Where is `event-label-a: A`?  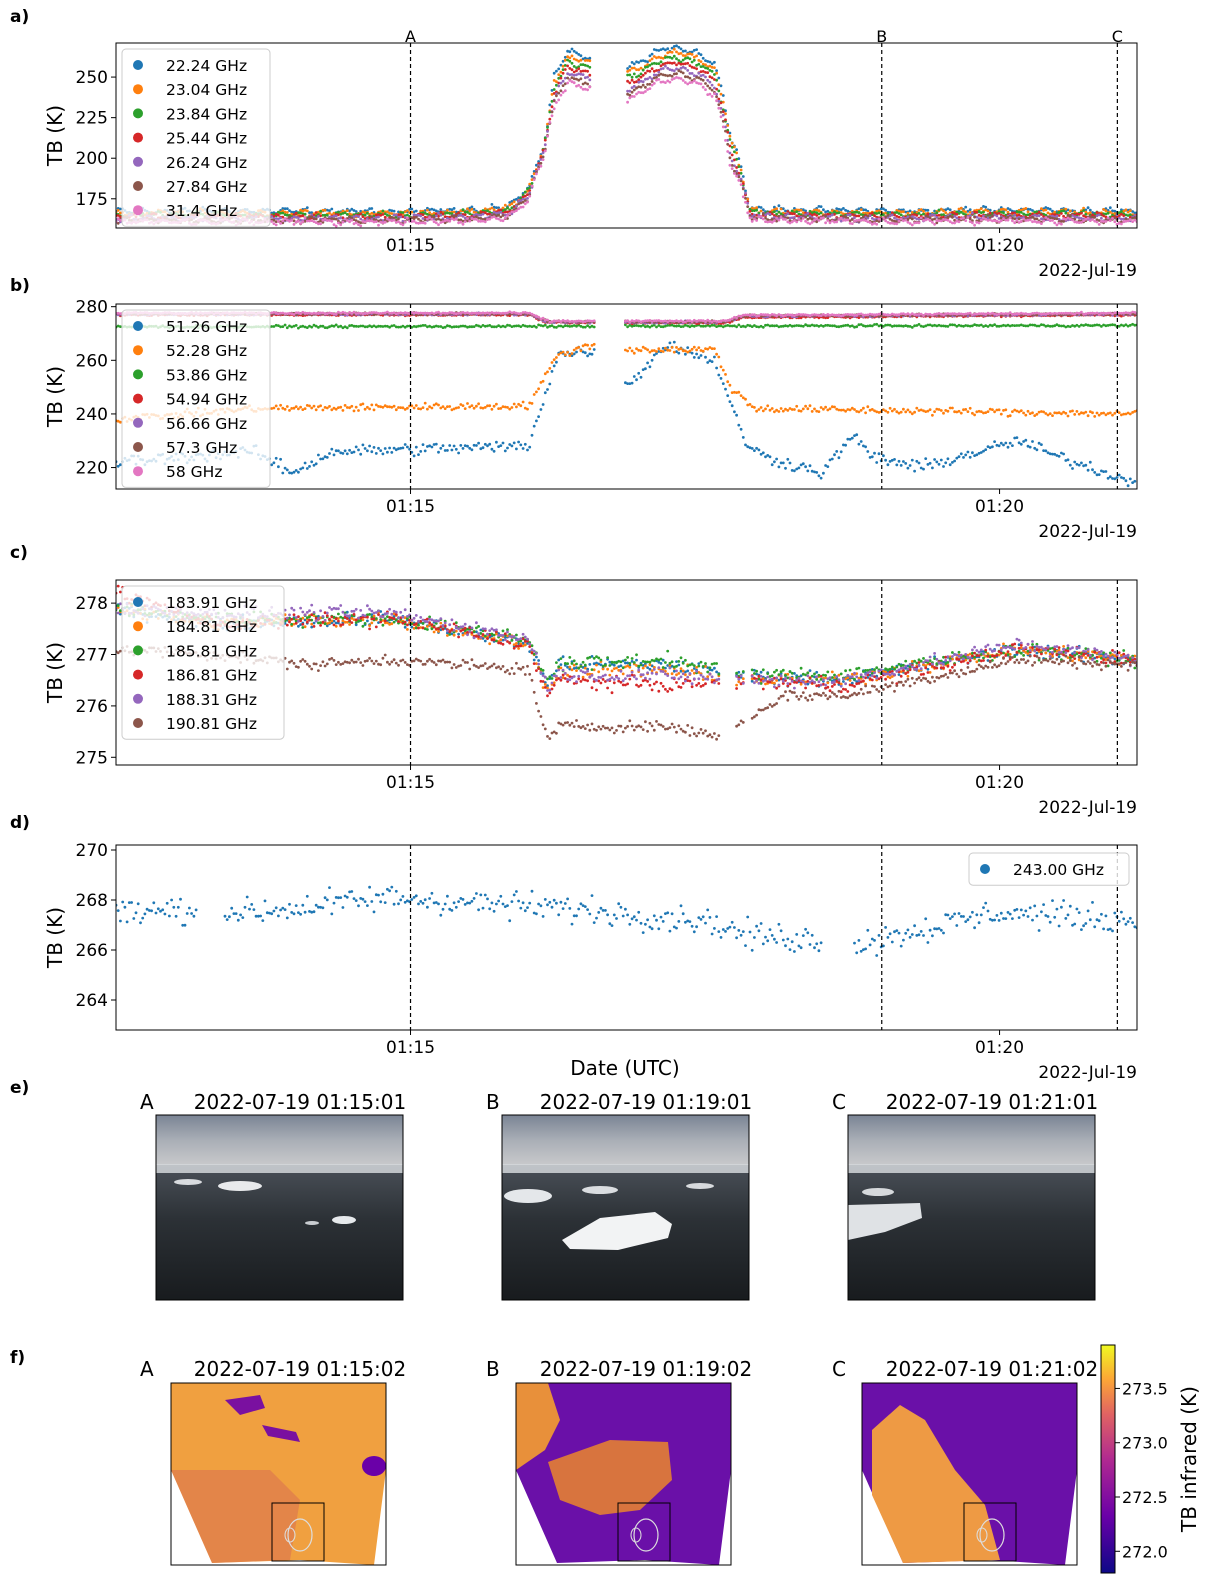 event-label-a: A is located at coordinates (410, 36).